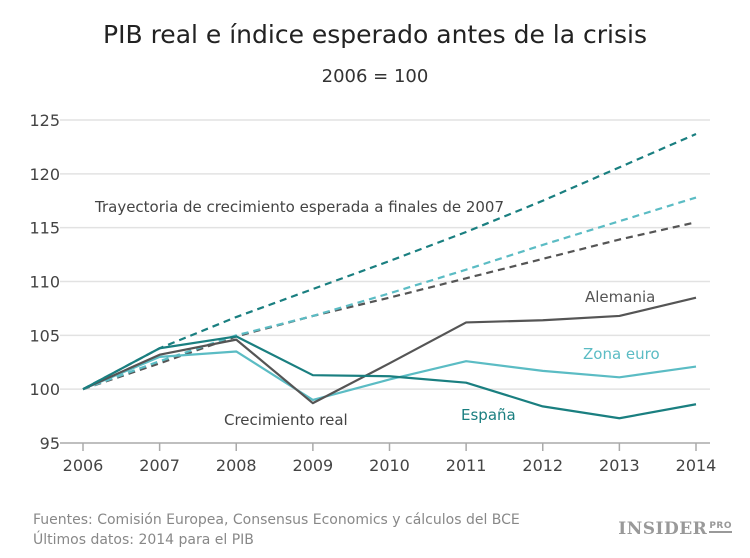 This screenshot has width=750, height=558. Describe the element at coordinates (696, 465) in the screenshot. I see `x-tick-label: 2014` at that location.